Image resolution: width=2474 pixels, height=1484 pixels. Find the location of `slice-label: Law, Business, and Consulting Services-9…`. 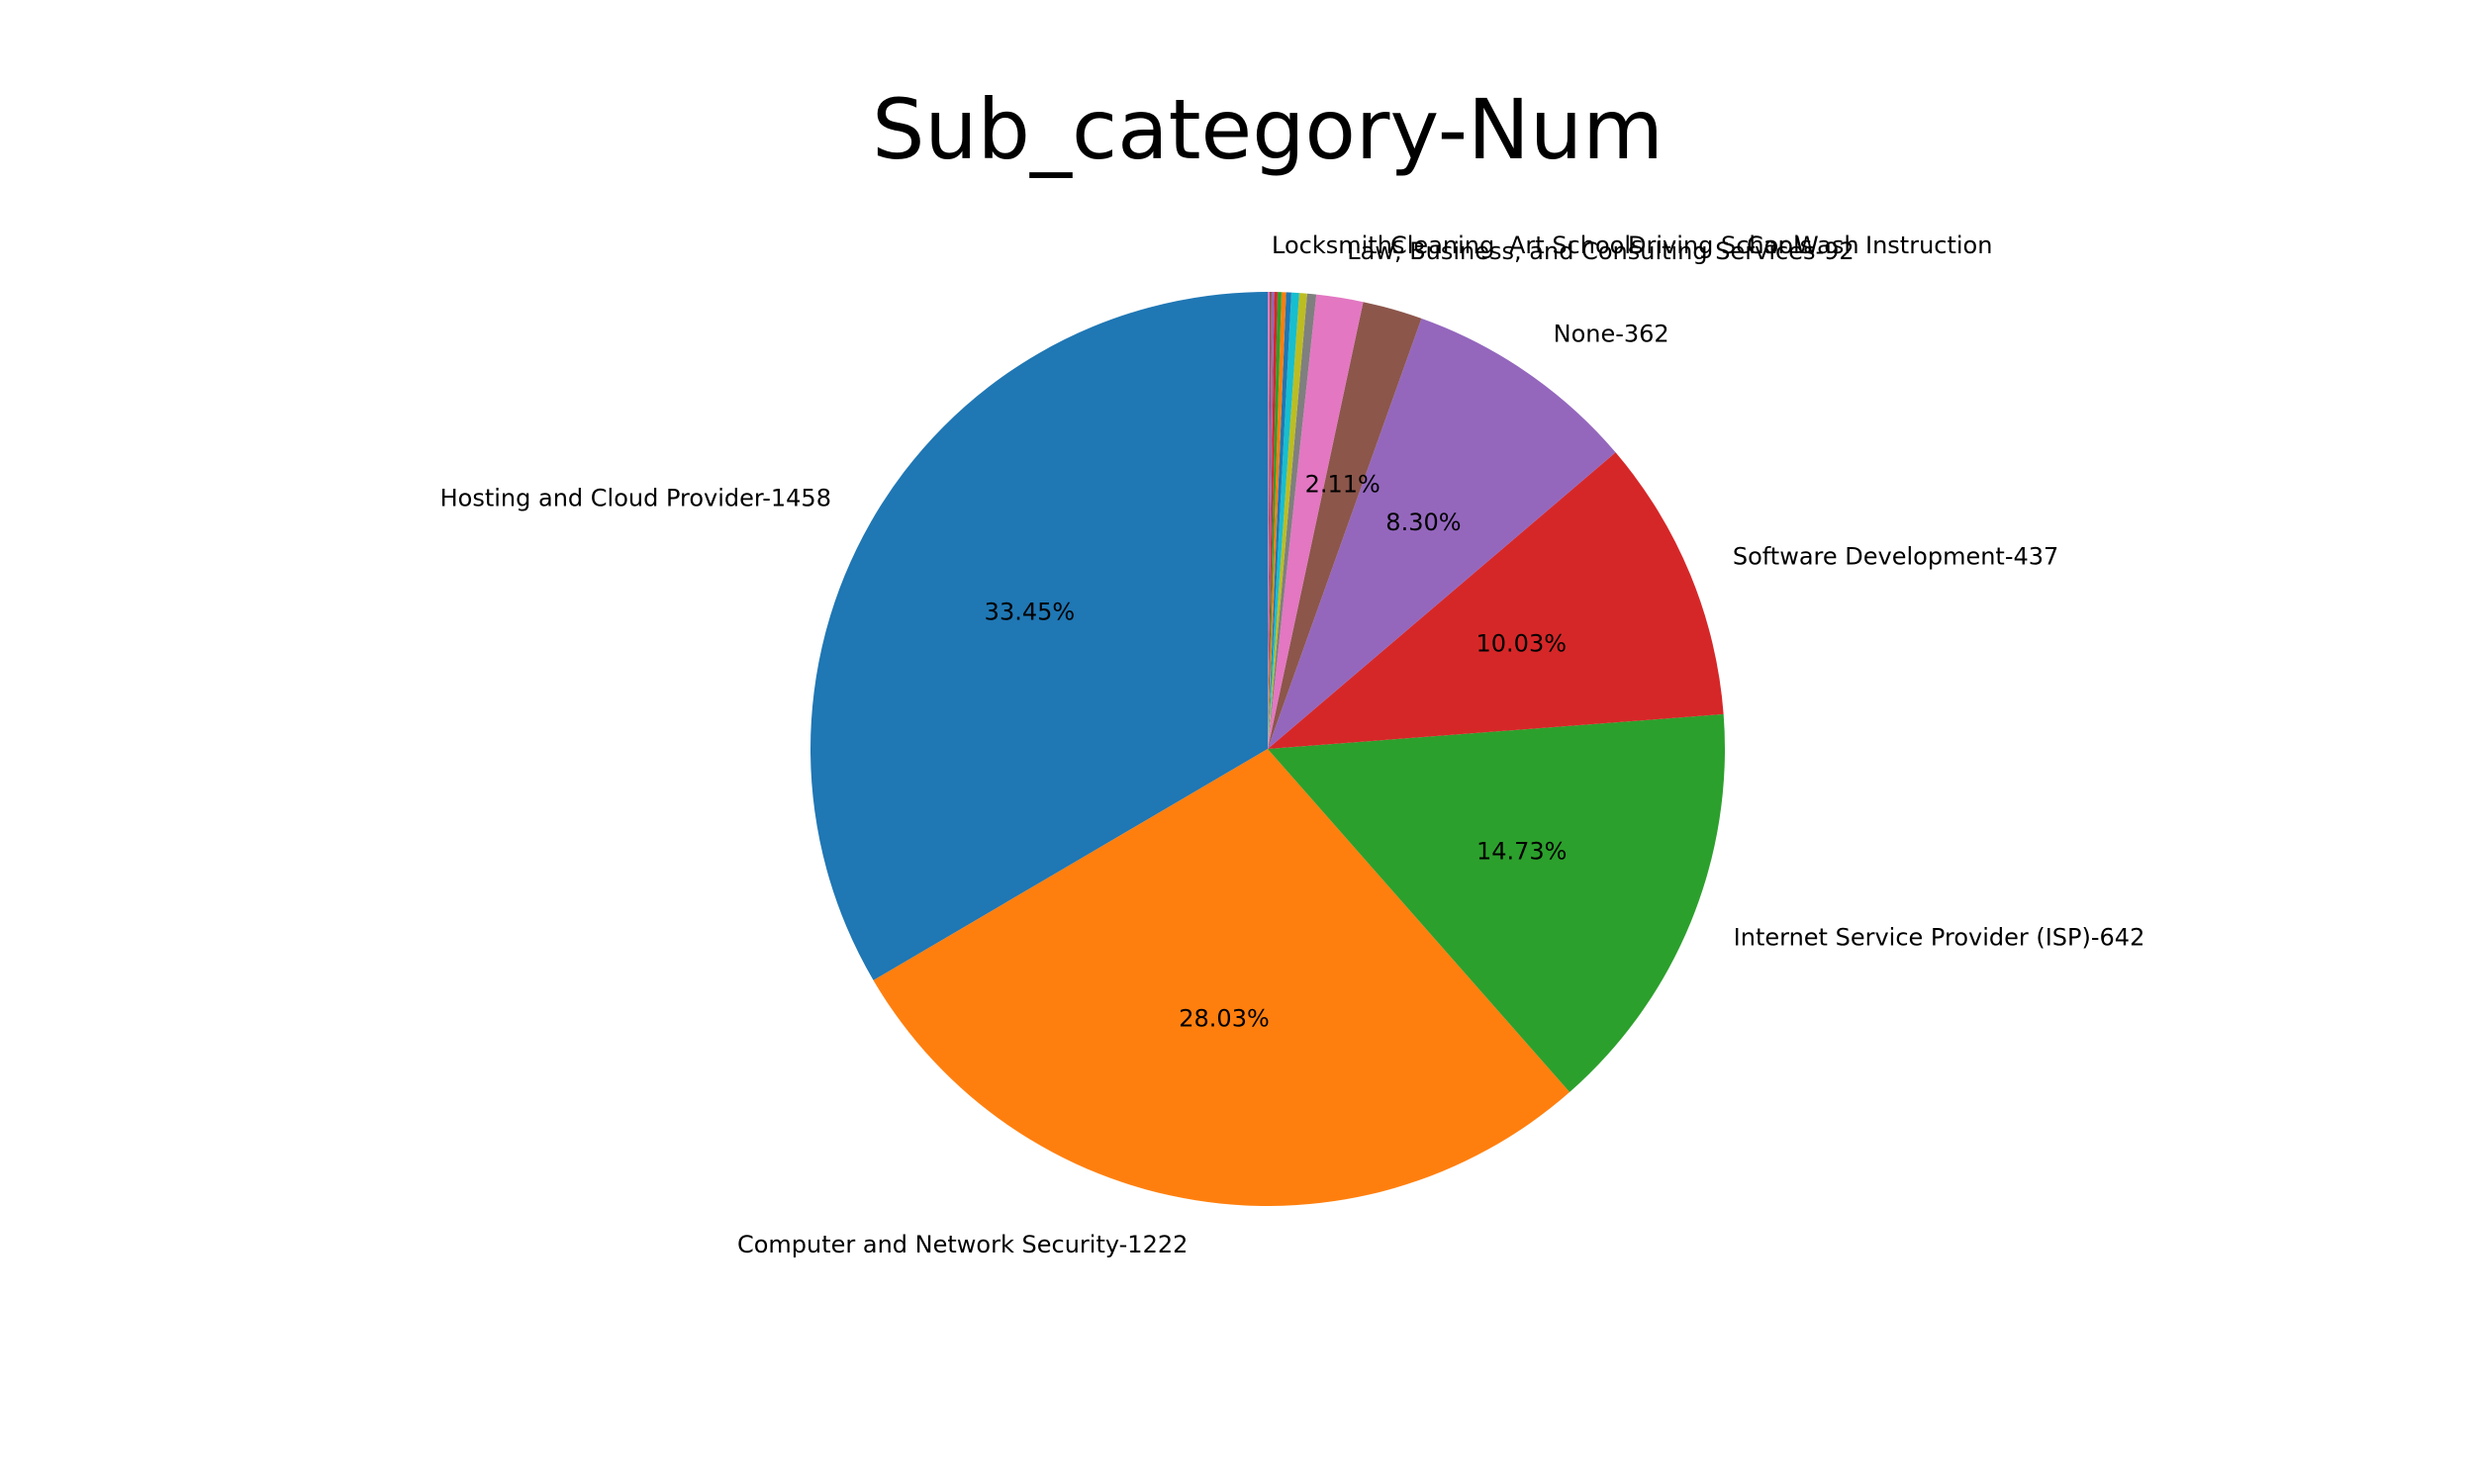

slice-label: Law, Business, and Consulting Services-9… is located at coordinates (1600, 251).